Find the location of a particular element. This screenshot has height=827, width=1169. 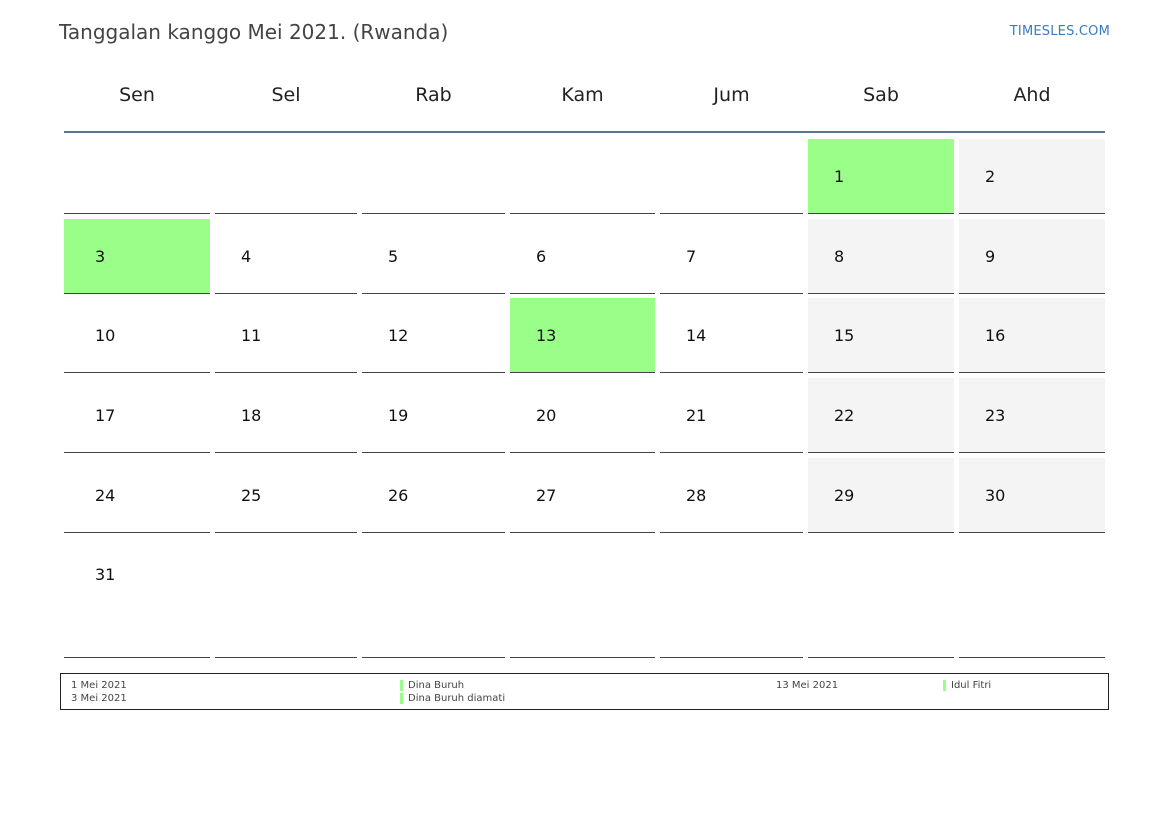

day-cell: 2 is located at coordinates (1032, 176).